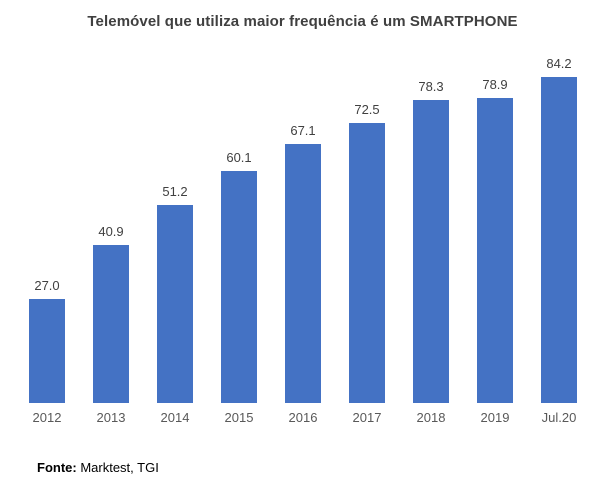  I want to click on bar-value-label: 51.2, so click(175, 192).